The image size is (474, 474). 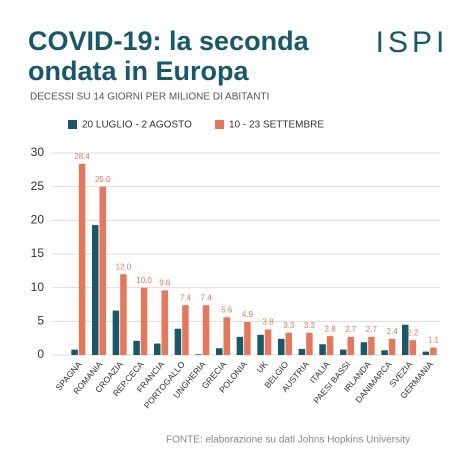 I want to click on value-label: 2.4, so click(x=393, y=331).